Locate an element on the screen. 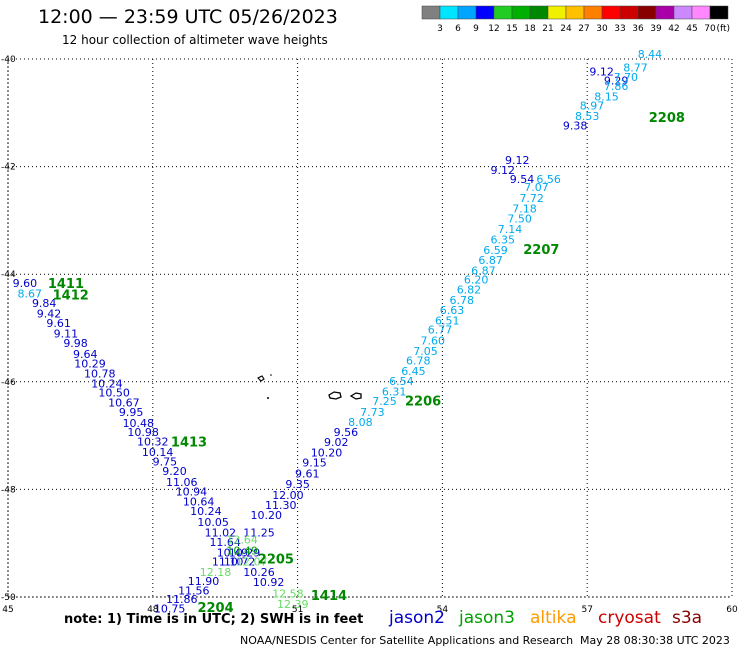 This screenshot has width=740, height=650. colorbar-label: 15 is located at coordinates (511, 29).